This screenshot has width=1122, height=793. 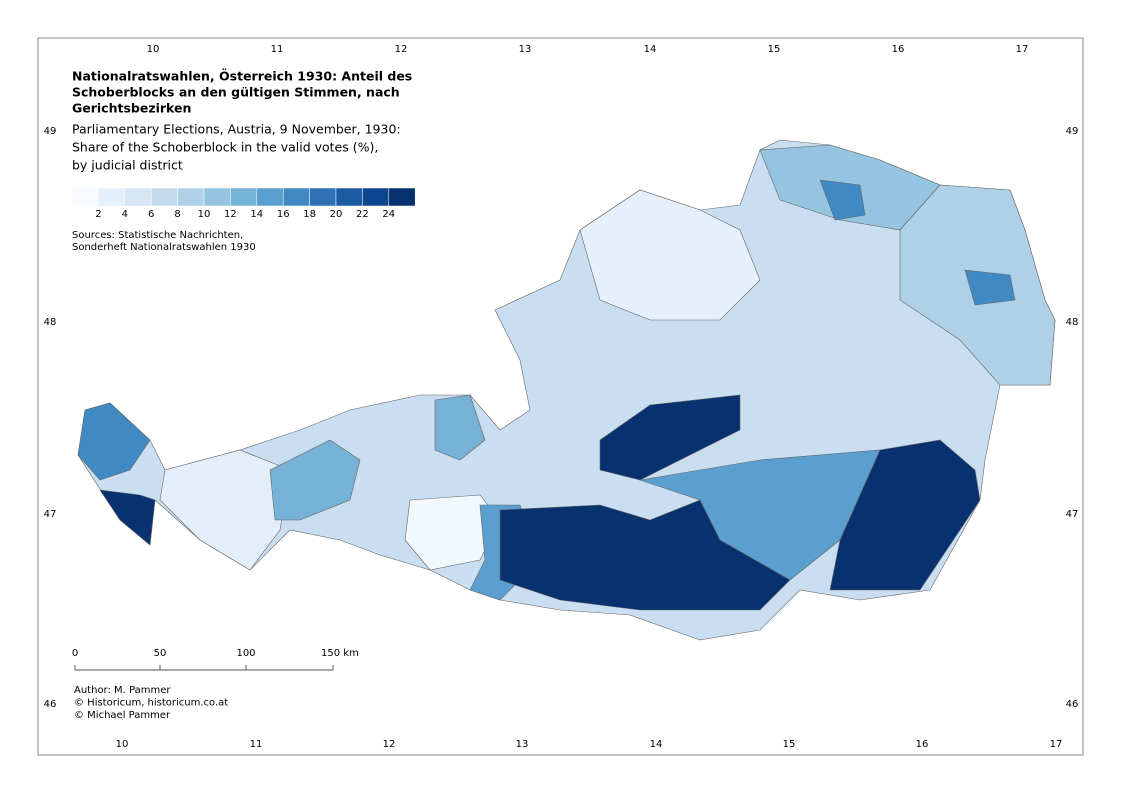 I want to click on legend-label: 4, so click(x=125, y=214).